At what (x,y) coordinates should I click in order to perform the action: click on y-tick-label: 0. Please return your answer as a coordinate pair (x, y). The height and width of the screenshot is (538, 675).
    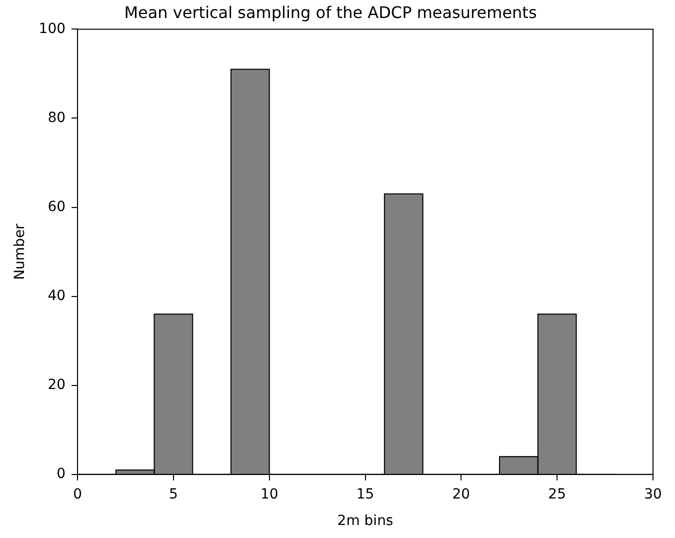
    Looking at the image, I should click on (61, 474).